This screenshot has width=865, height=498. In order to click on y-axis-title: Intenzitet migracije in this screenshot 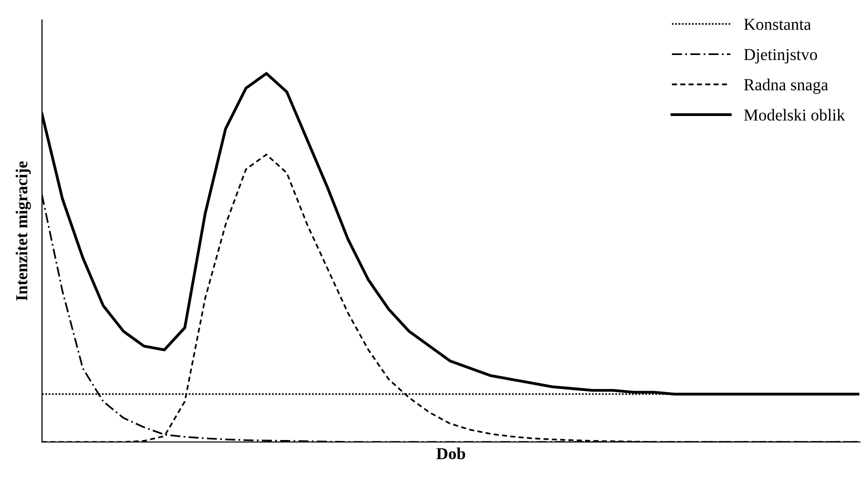, I will do `click(23, 231)`.